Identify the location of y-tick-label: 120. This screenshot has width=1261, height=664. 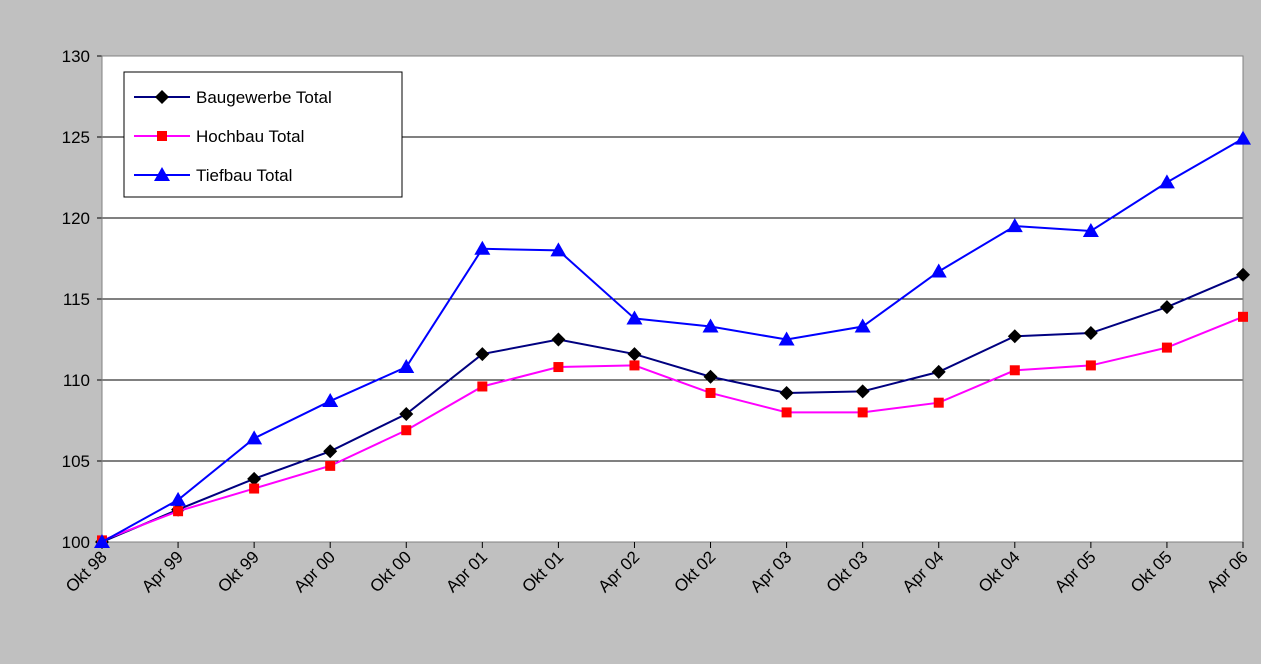
(76, 218).